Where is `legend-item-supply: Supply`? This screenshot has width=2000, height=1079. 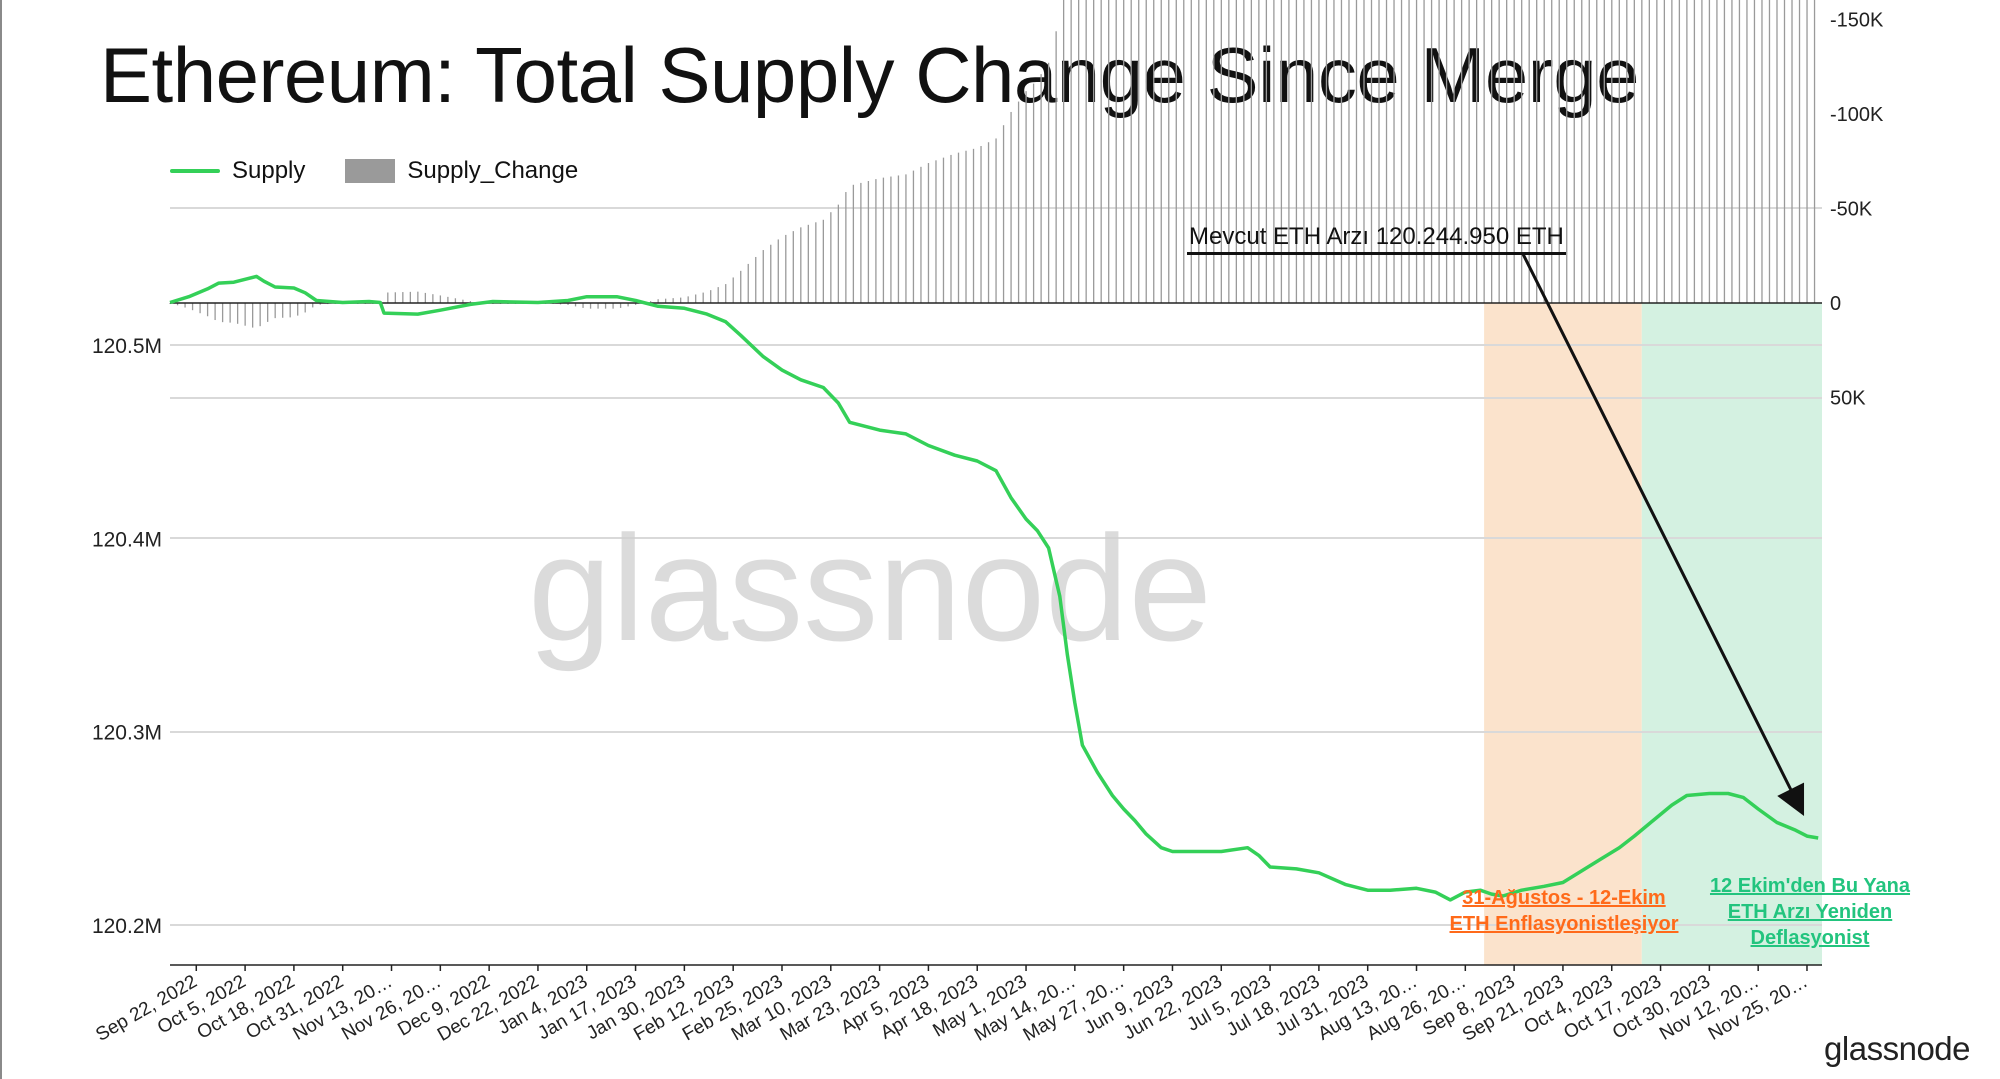
legend-item-supply: Supply is located at coordinates (237, 171).